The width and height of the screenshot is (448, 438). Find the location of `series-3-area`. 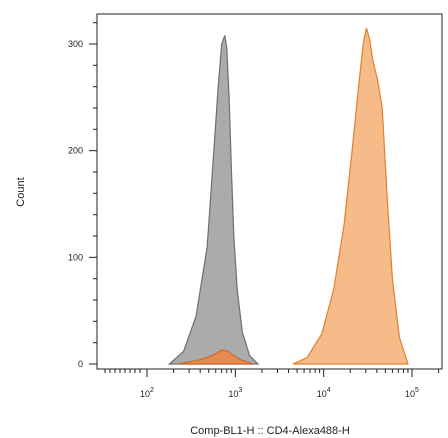

series-3-area is located at coordinates (216, 357).